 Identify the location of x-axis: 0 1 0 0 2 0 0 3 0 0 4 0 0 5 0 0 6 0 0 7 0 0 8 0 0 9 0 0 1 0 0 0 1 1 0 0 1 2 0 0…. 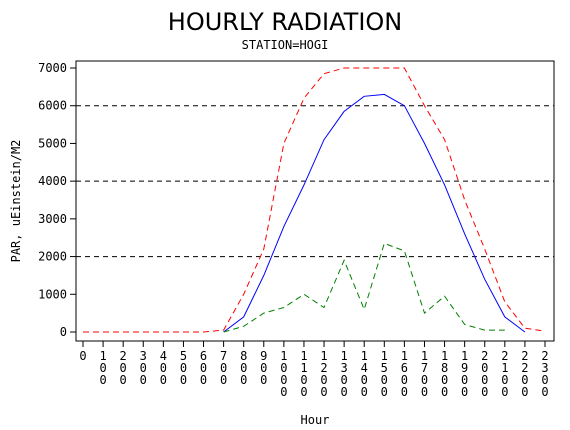
(314, 370).